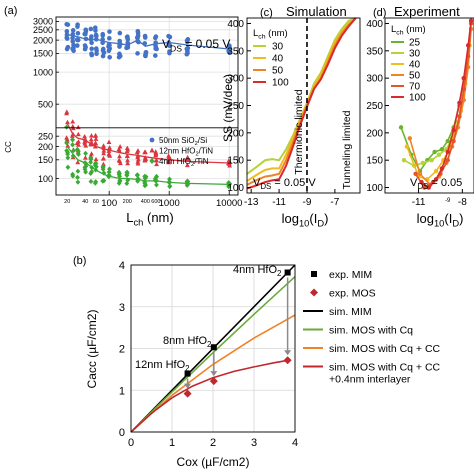 Image resolution: width=474 pixels, height=474 pixels. I want to click on legend-label: 50nm SiO2/Si, so click(183, 141).